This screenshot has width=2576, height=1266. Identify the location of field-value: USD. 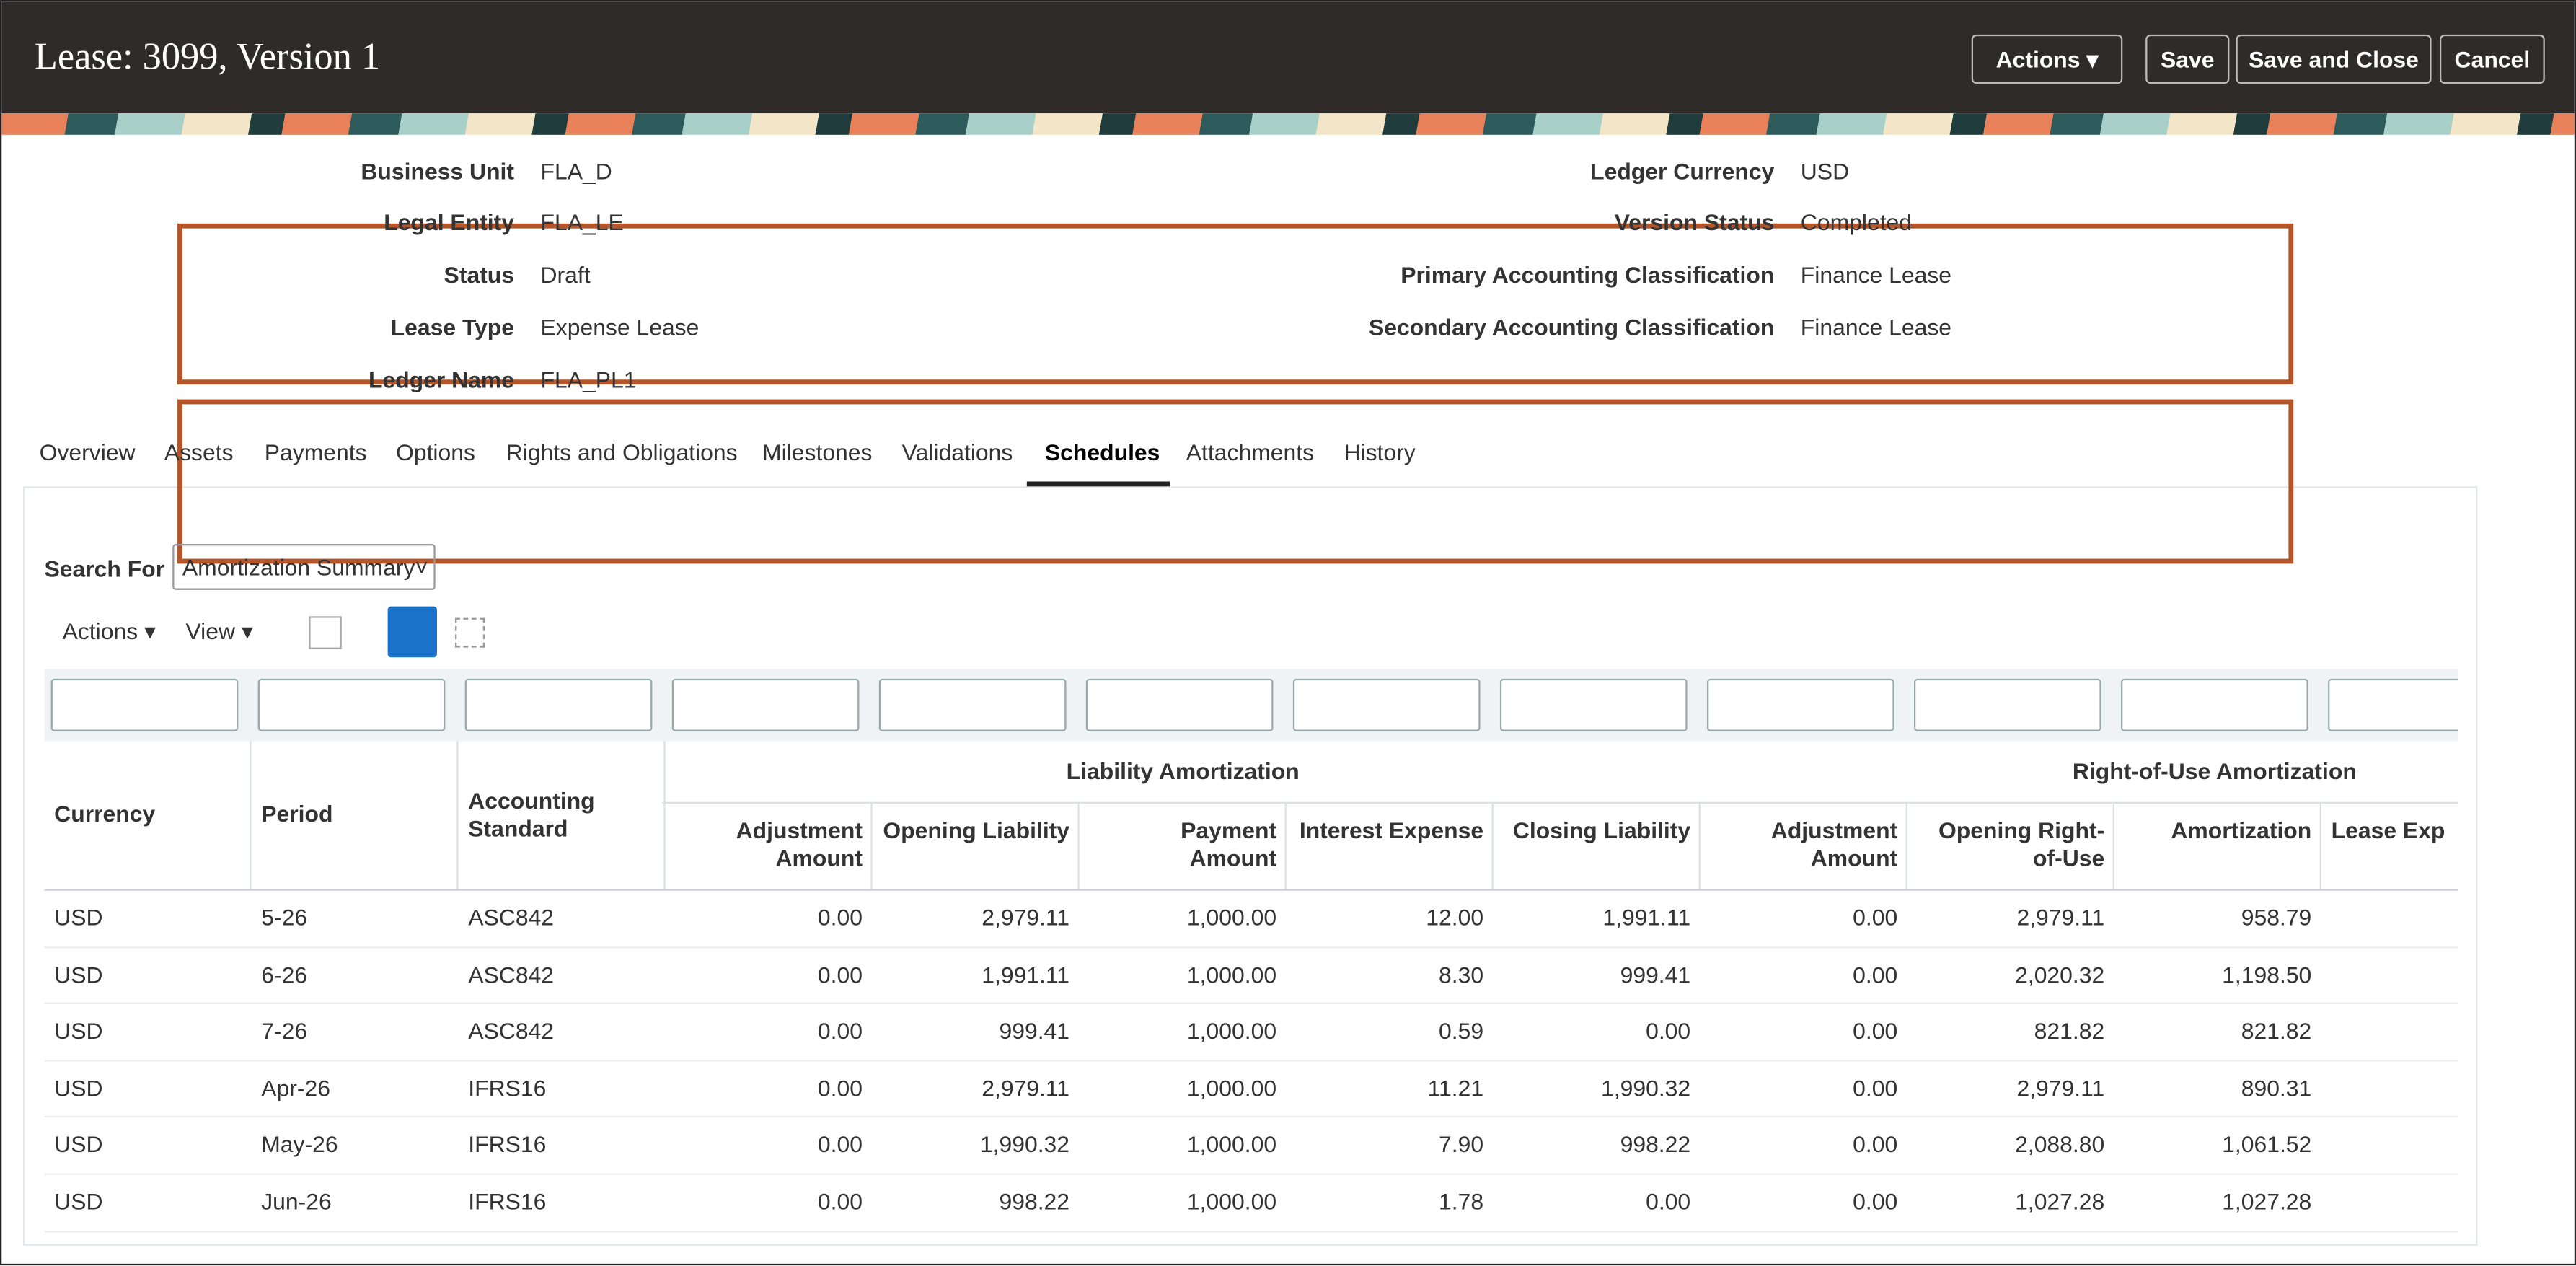
(1825, 171).